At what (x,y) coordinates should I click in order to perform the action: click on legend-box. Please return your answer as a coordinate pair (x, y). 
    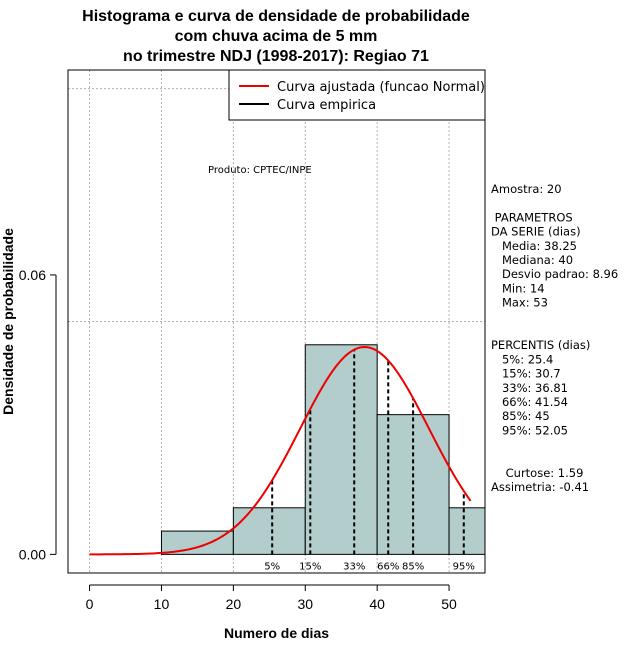
    Looking at the image, I should click on (357, 95).